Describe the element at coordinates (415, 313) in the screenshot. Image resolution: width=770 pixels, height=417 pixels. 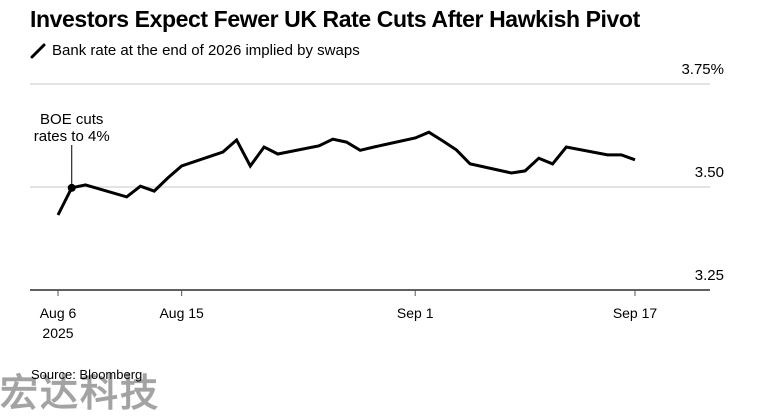
I see `x-tick-label: Sep 1` at that location.